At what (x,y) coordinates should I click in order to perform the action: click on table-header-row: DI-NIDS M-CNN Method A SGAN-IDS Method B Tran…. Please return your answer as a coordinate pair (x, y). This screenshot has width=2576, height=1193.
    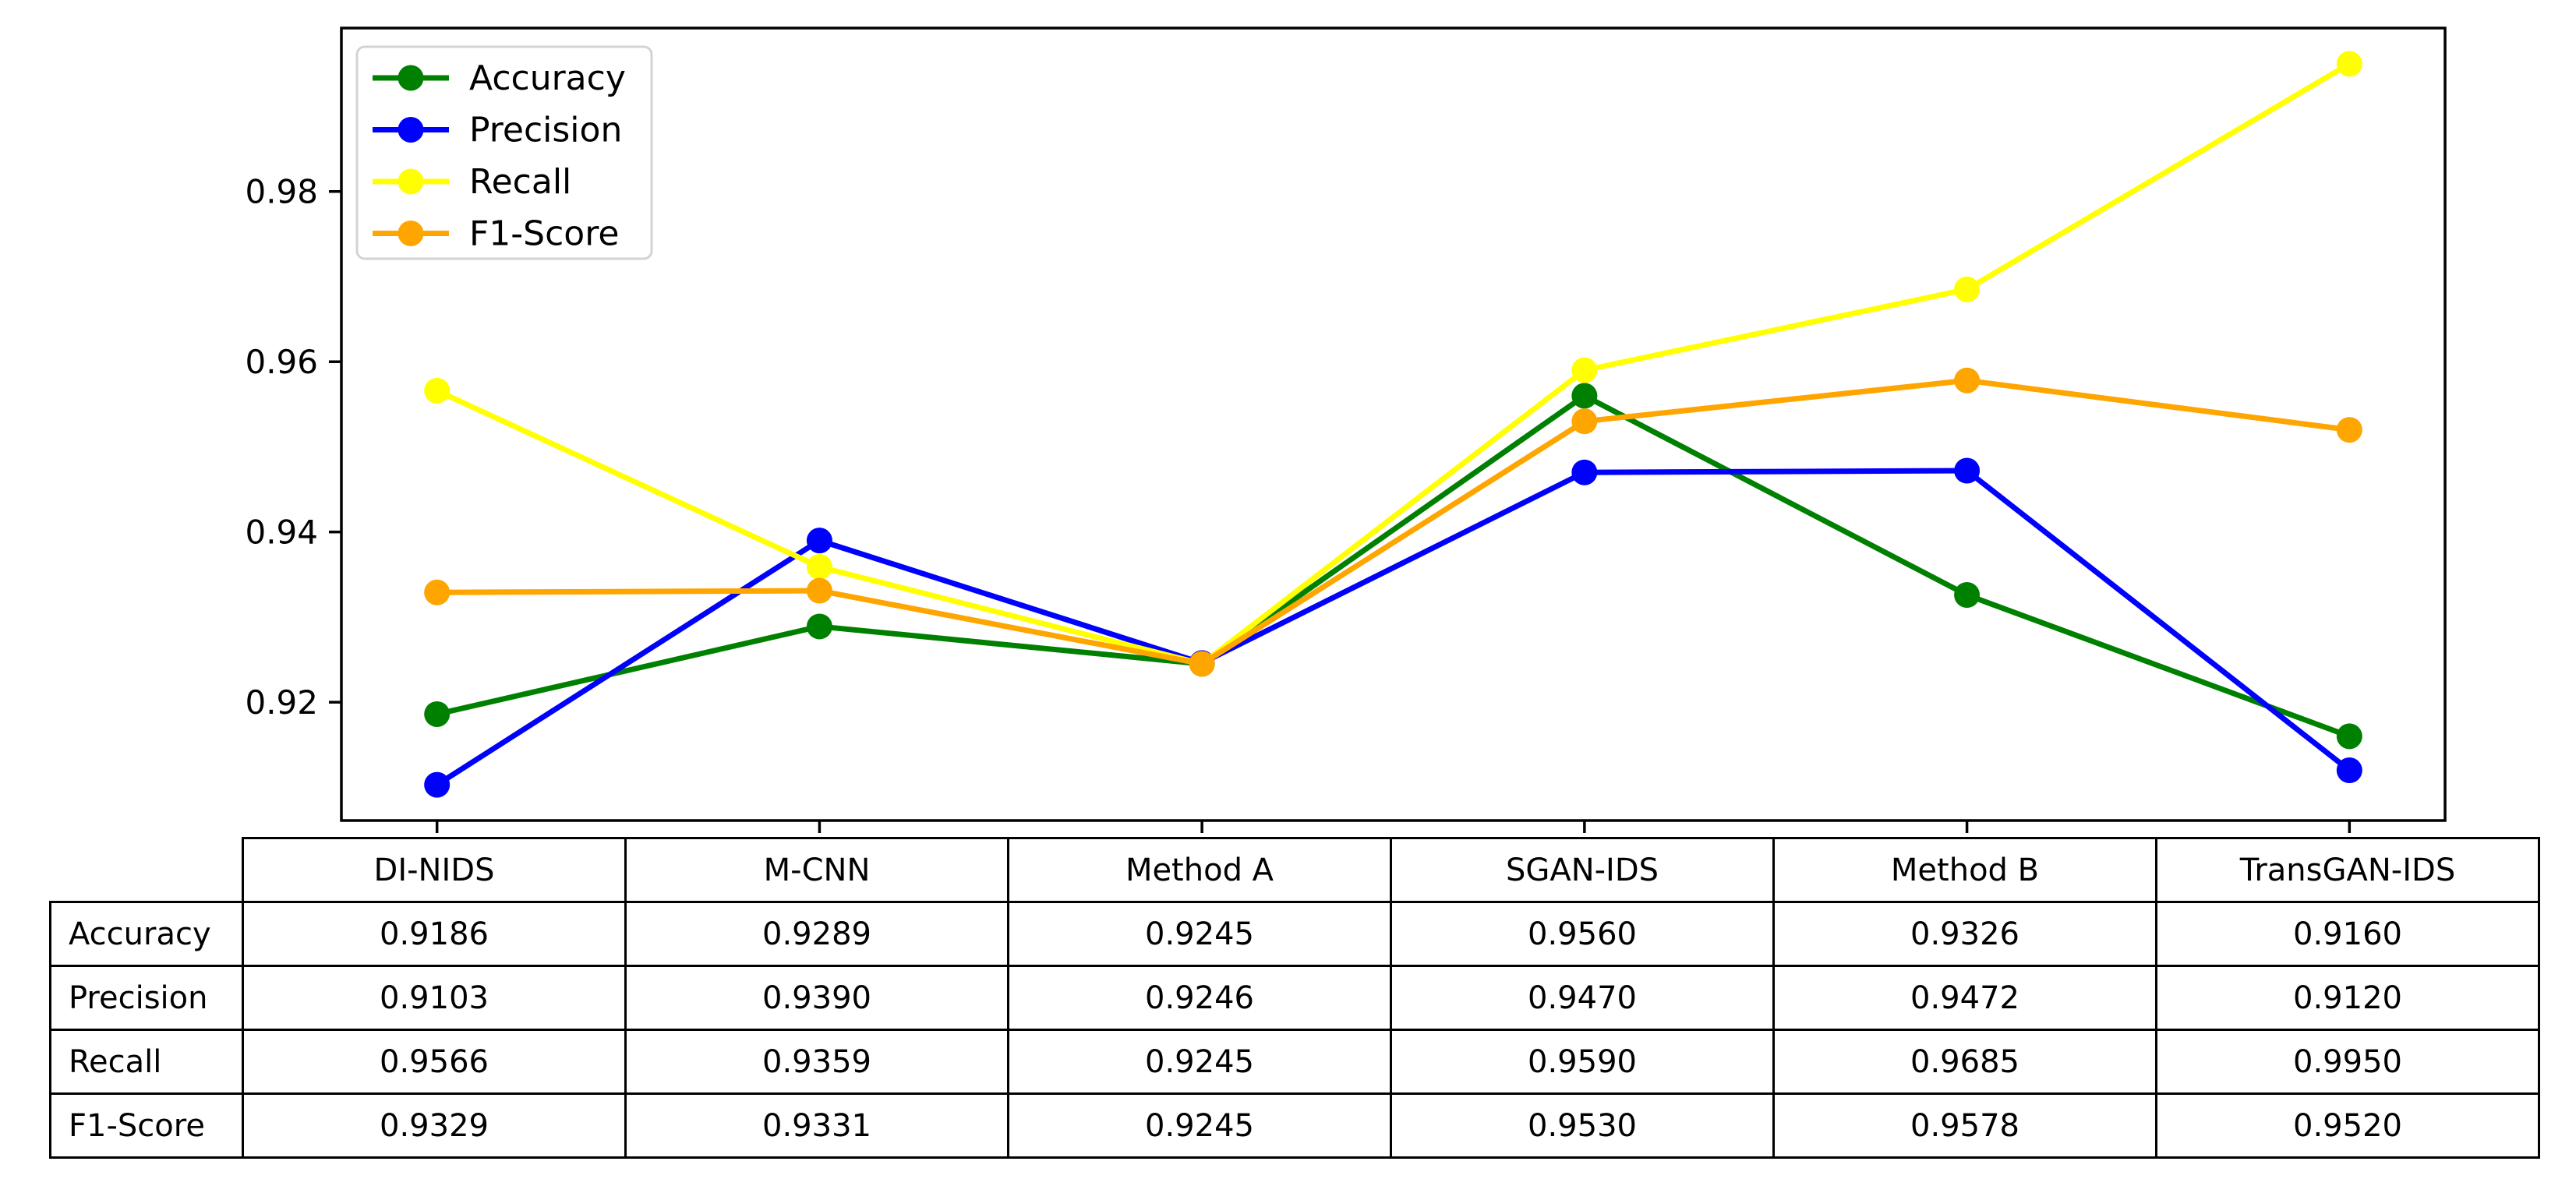
    Looking at the image, I should click on (1295, 870).